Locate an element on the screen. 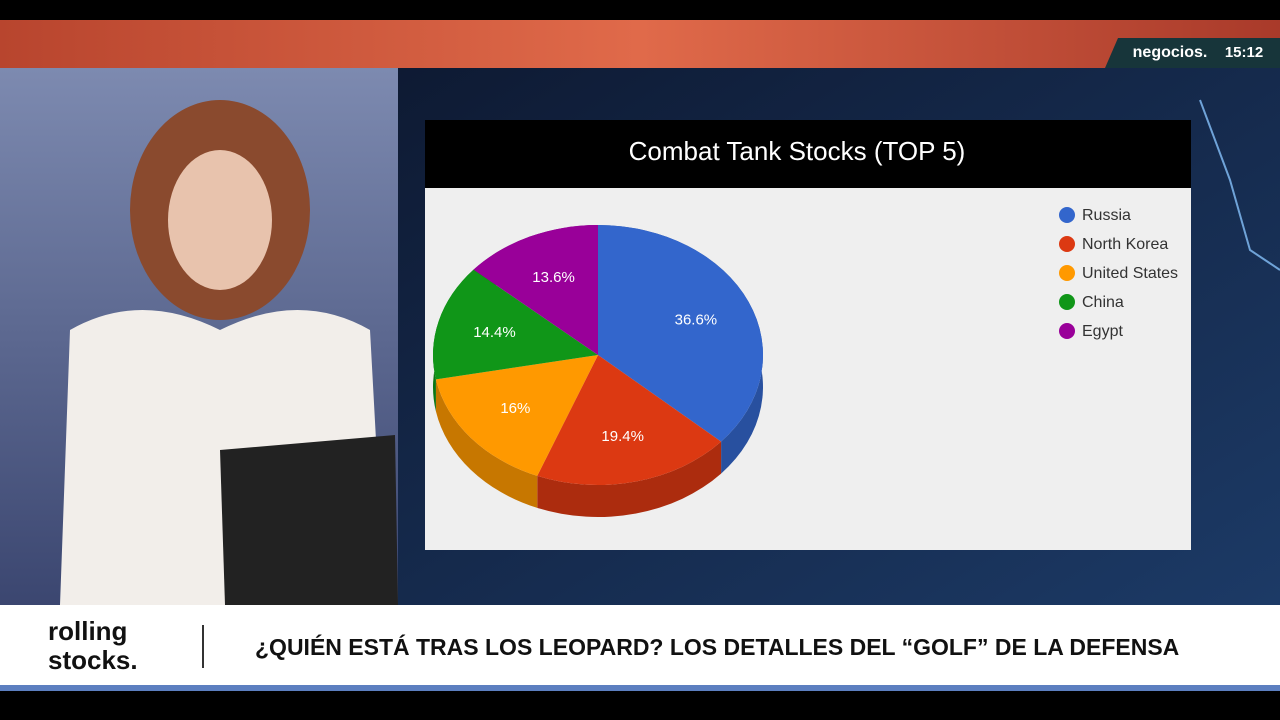 The height and width of the screenshot is (720, 1280). slice-label: 13.6% is located at coordinates (553, 277).